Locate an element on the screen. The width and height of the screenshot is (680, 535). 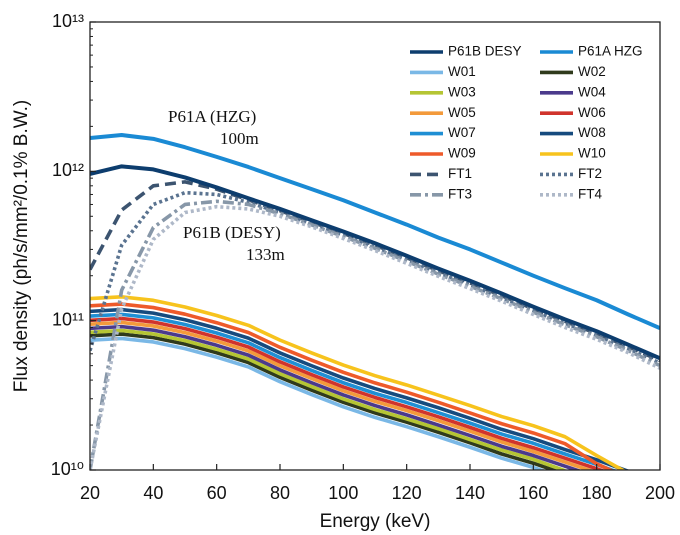
y-tick-label: 10¹² is located at coordinates (68, 170).